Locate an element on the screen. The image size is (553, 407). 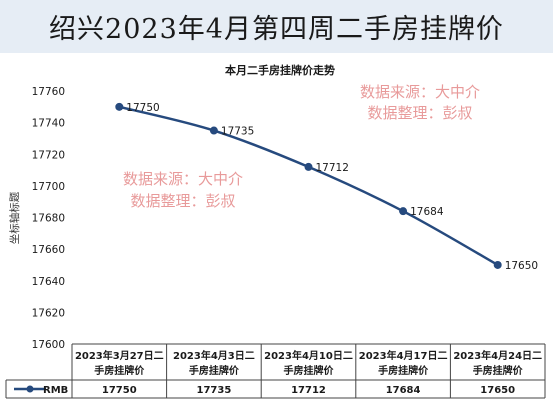
y-tick-label: 17620 is located at coordinates (48, 313).